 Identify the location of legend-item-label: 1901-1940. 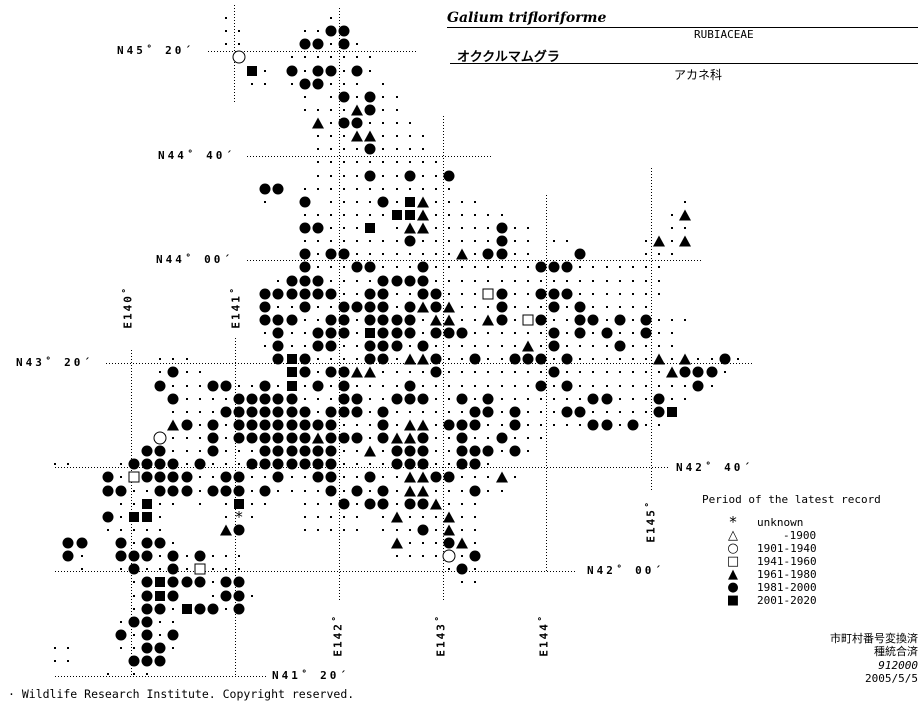
(787, 548).